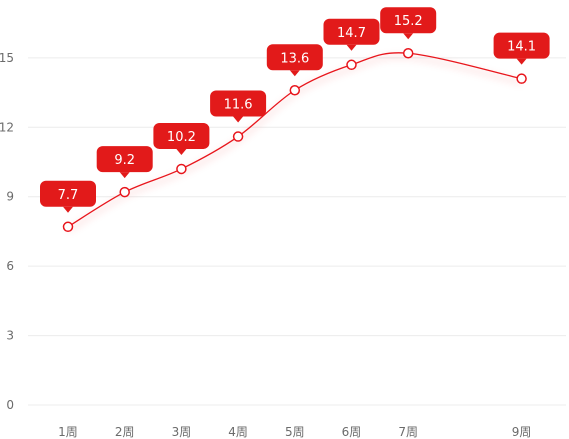 The image size is (569, 439). I want to click on x-tick-label: 6周, so click(352, 432).